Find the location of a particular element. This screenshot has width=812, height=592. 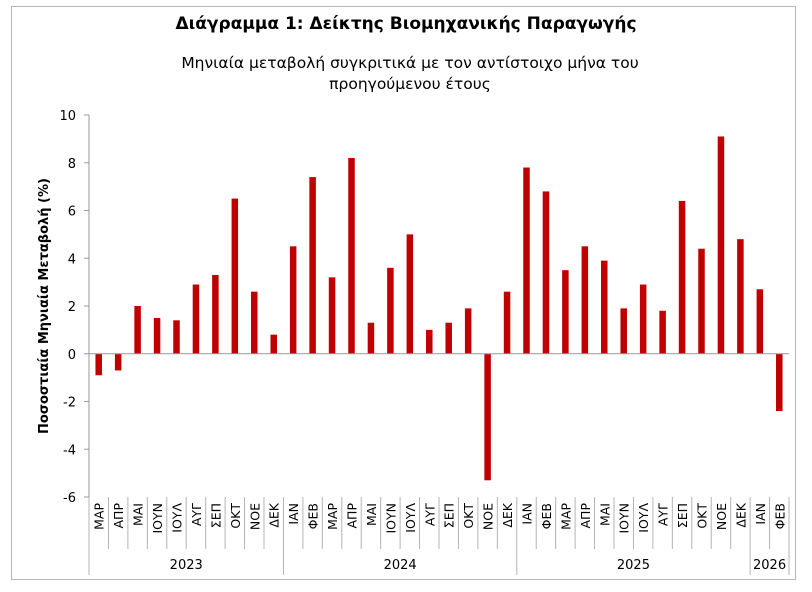

year-label: 2023 is located at coordinates (186, 565).